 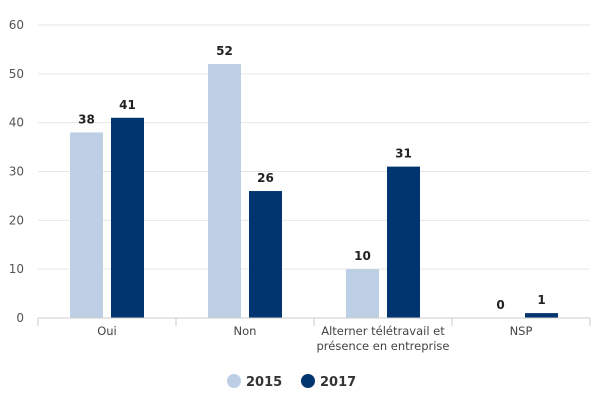 I want to click on legend-label: 2015, so click(x=264, y=382).